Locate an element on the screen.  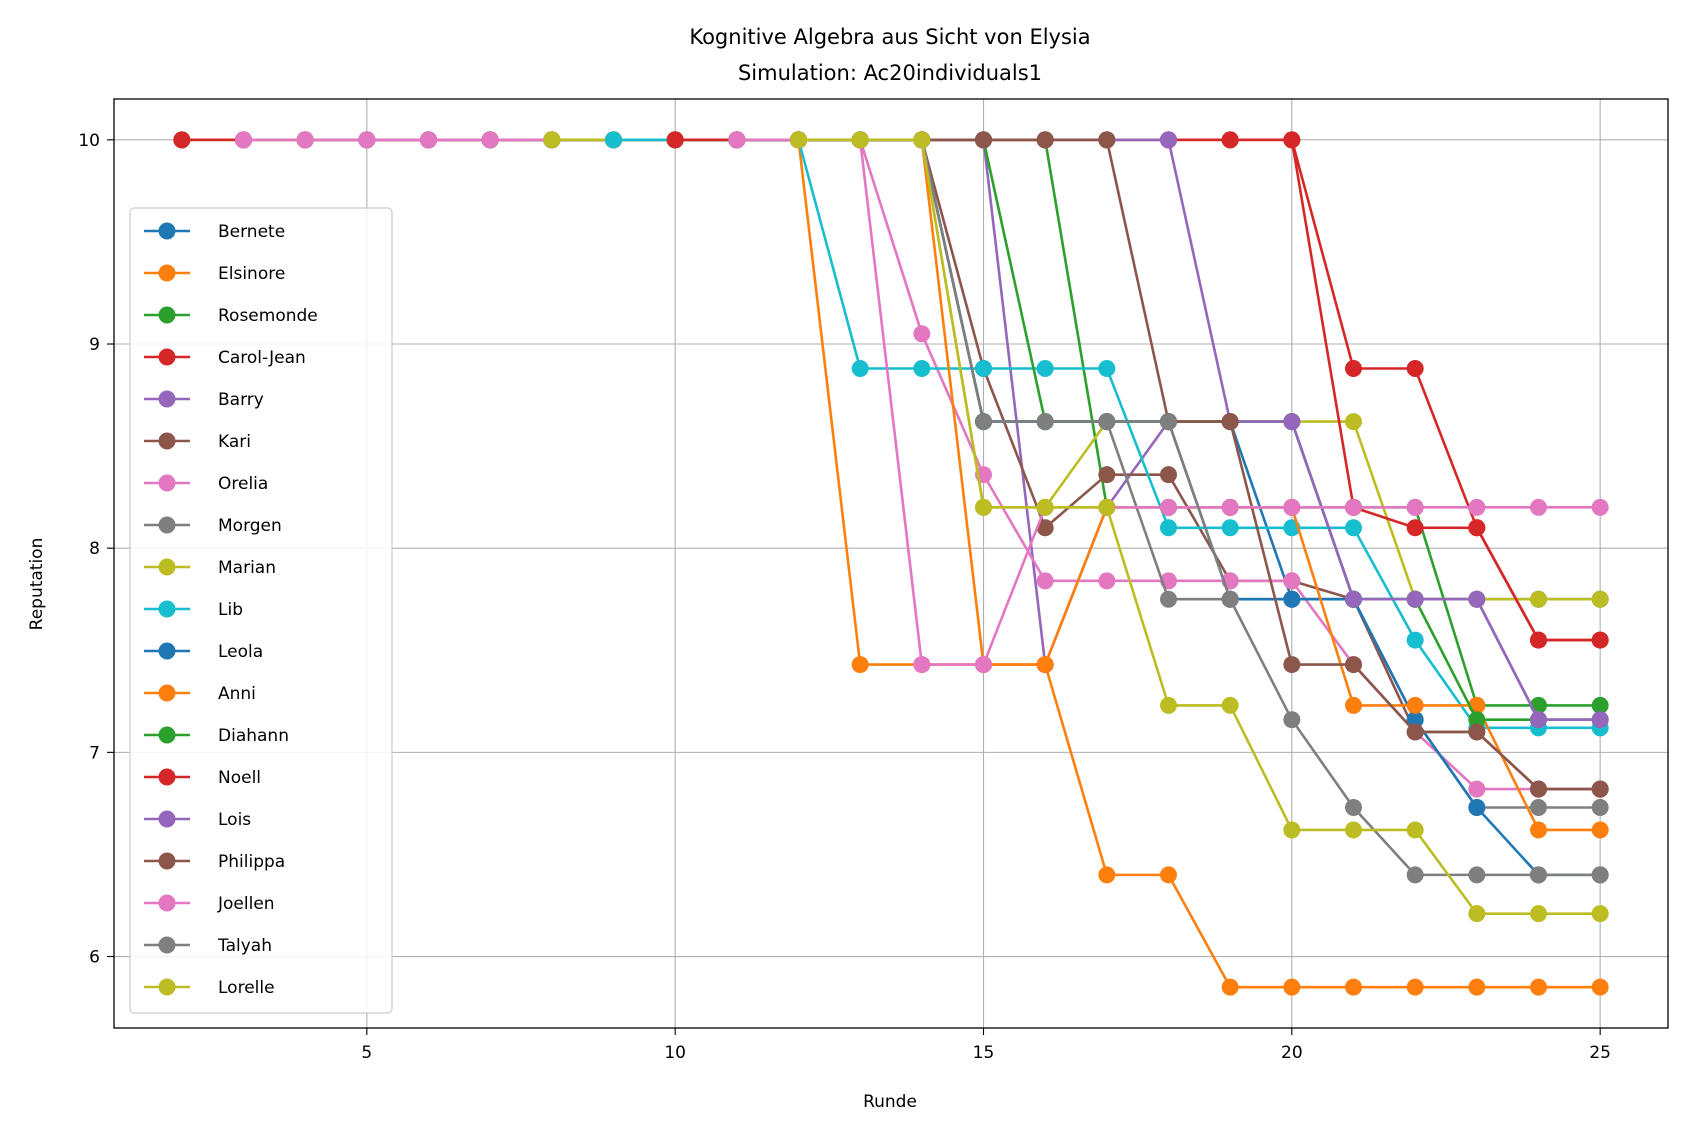
legend-item: Philippa is located at coordinates (214, 862).